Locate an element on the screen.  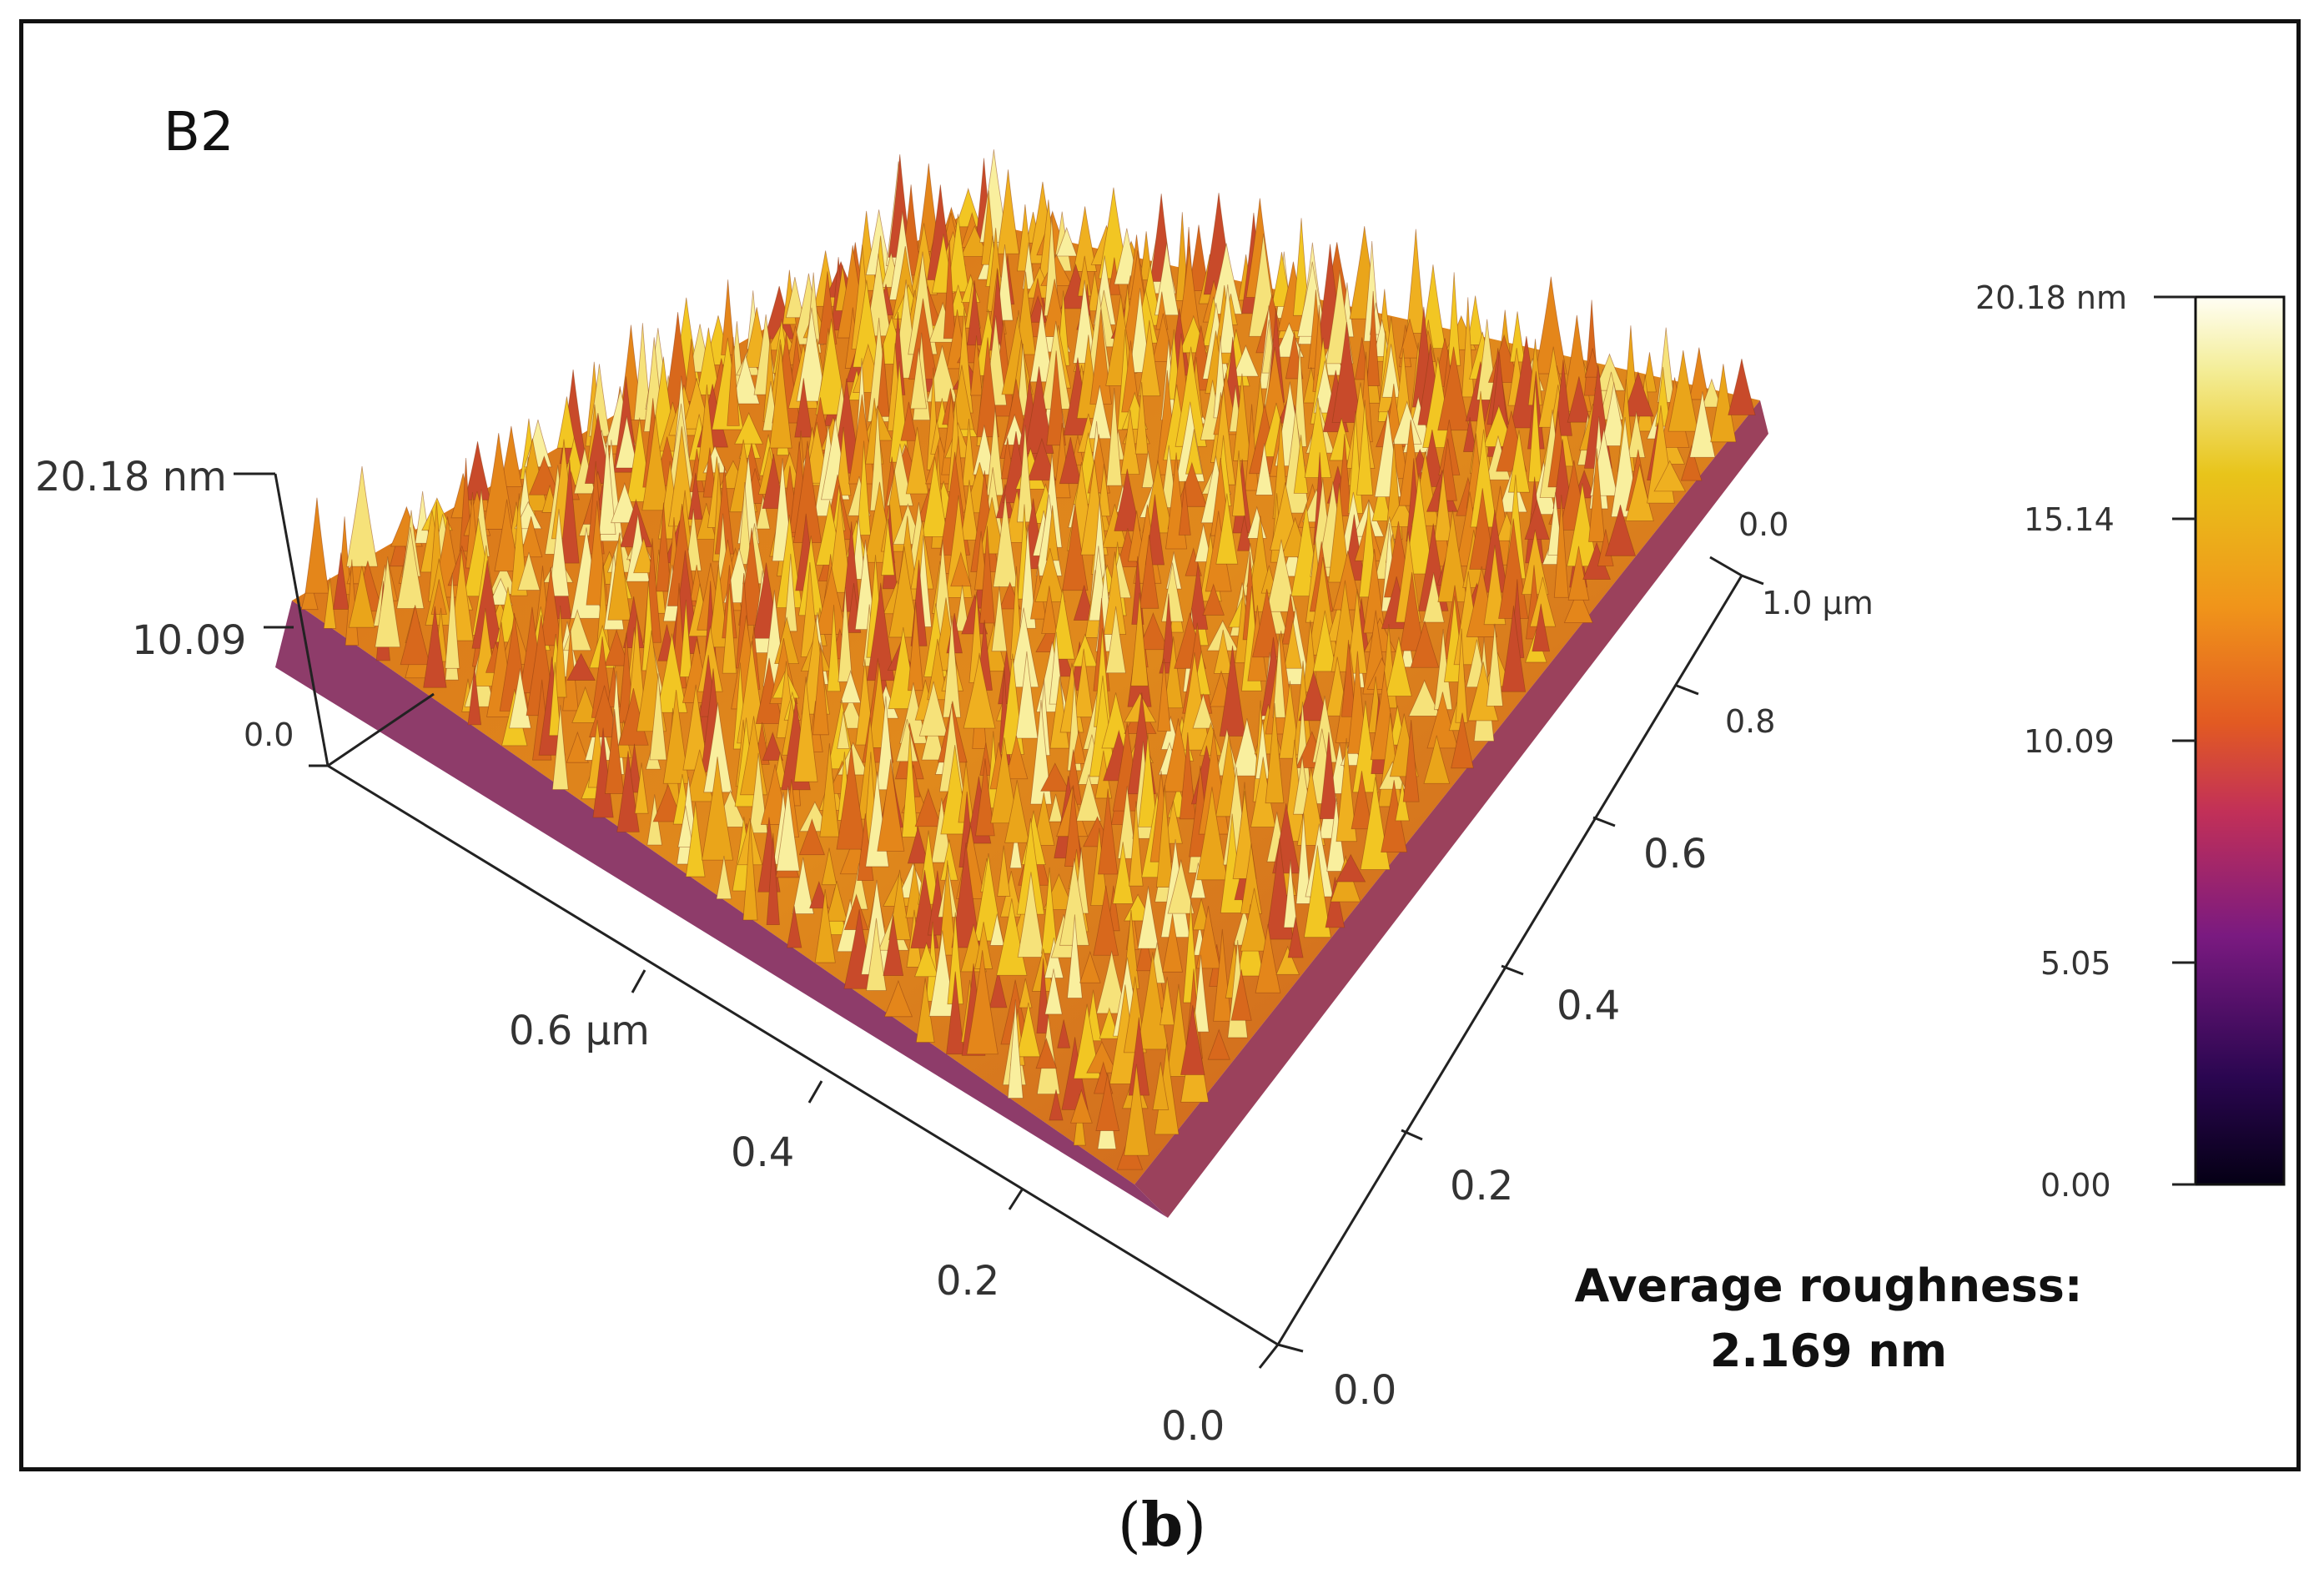
panel-label: B2 is located at coordinates (198, 132).